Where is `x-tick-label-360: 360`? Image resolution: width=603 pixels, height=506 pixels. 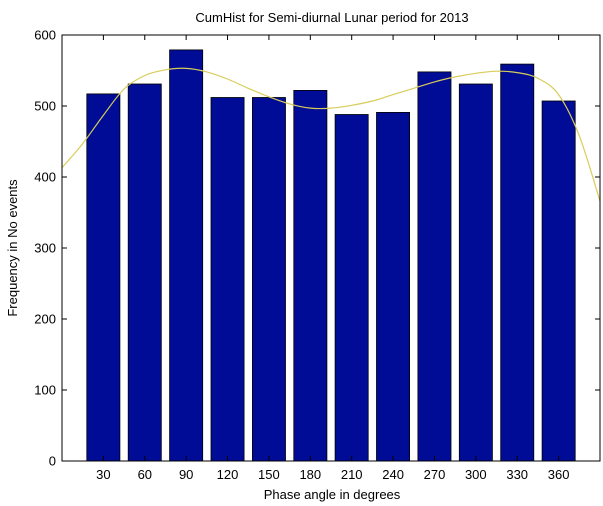
x-tick-label-360: 360 is located at coordinates (559, 474).